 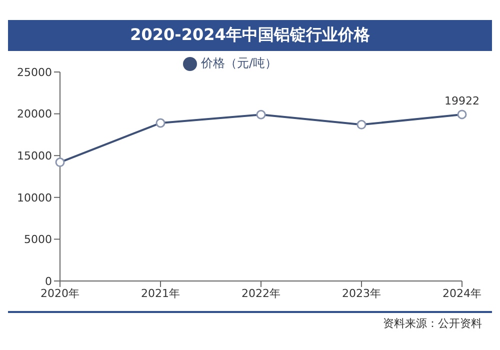 What do you see at coordinates (160, 293) in the screenshot?
I see `x-tick-label: 2021年` at bounding box center [160, 293].